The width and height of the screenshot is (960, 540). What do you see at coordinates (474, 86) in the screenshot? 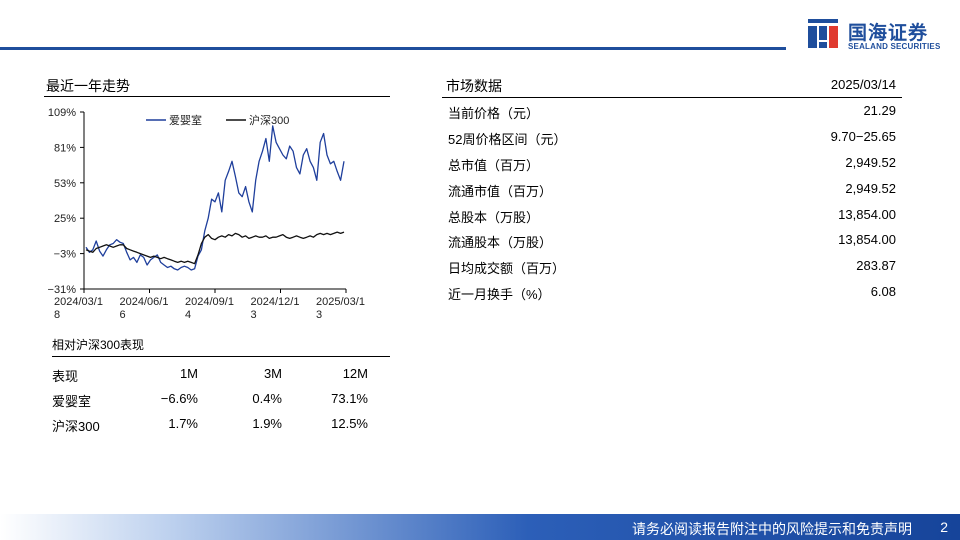
I see `market-data-title: 市场数据` at bounding box center [474, 86].